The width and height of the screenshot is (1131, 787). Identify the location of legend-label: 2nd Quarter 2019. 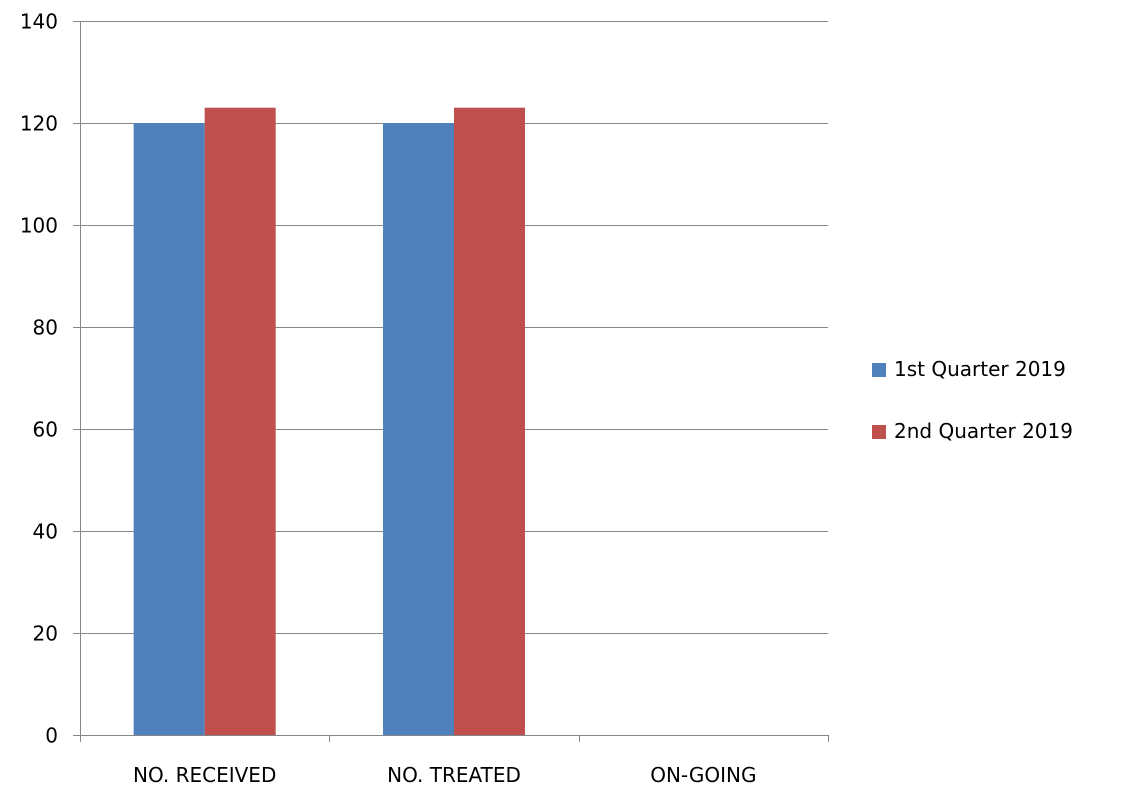
(983, 431).